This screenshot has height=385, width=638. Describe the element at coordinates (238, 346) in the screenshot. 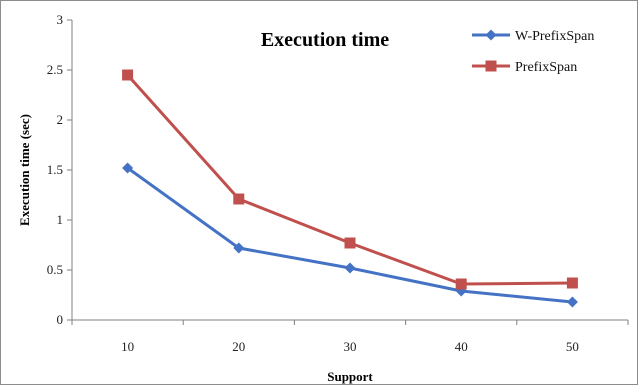

I see `x-tick-label: 20` at that location.